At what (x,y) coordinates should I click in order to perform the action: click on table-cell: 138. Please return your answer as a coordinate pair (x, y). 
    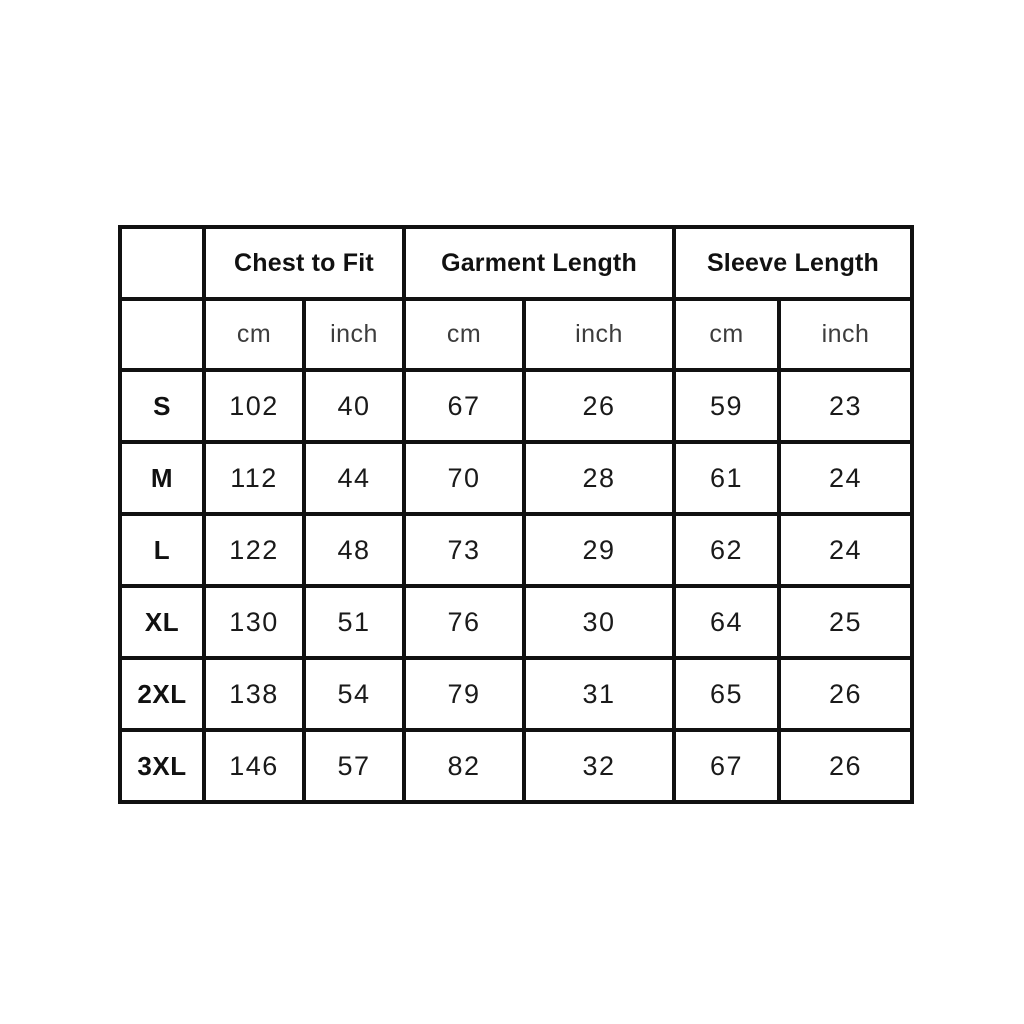
    Looking at the image, I should click on (254, 694).